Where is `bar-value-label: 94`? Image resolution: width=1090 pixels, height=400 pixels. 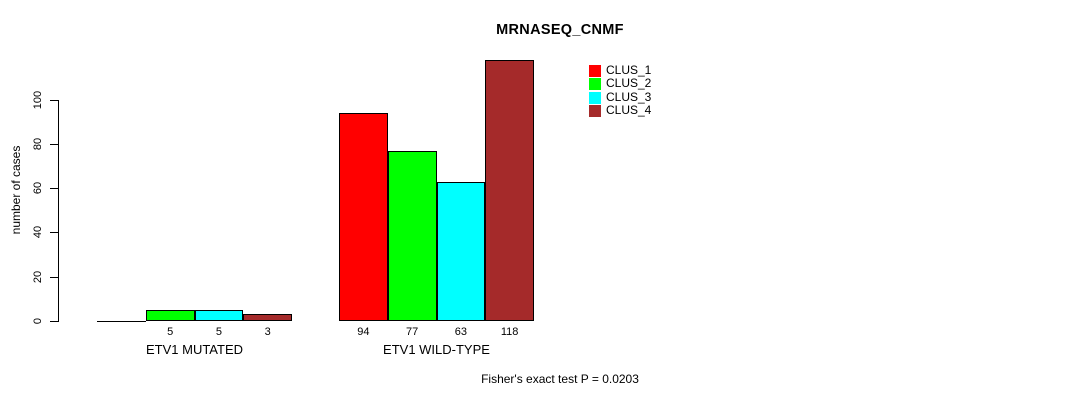 bar-value-label: 94 is located at coordinates (363, 332).